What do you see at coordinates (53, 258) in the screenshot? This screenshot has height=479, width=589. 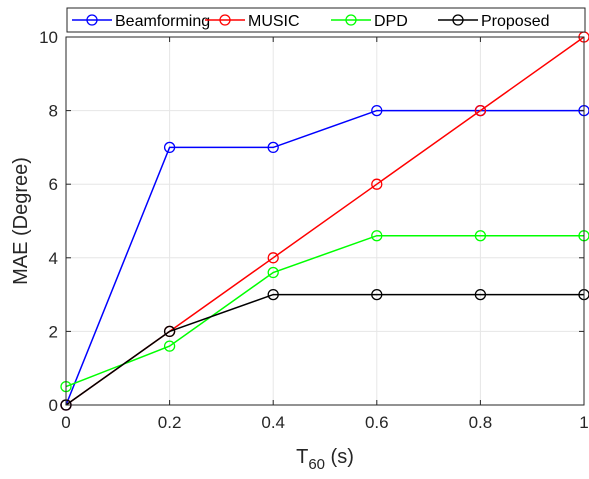 I see `y-tick-label: 4` at bounding box center [53, 258].